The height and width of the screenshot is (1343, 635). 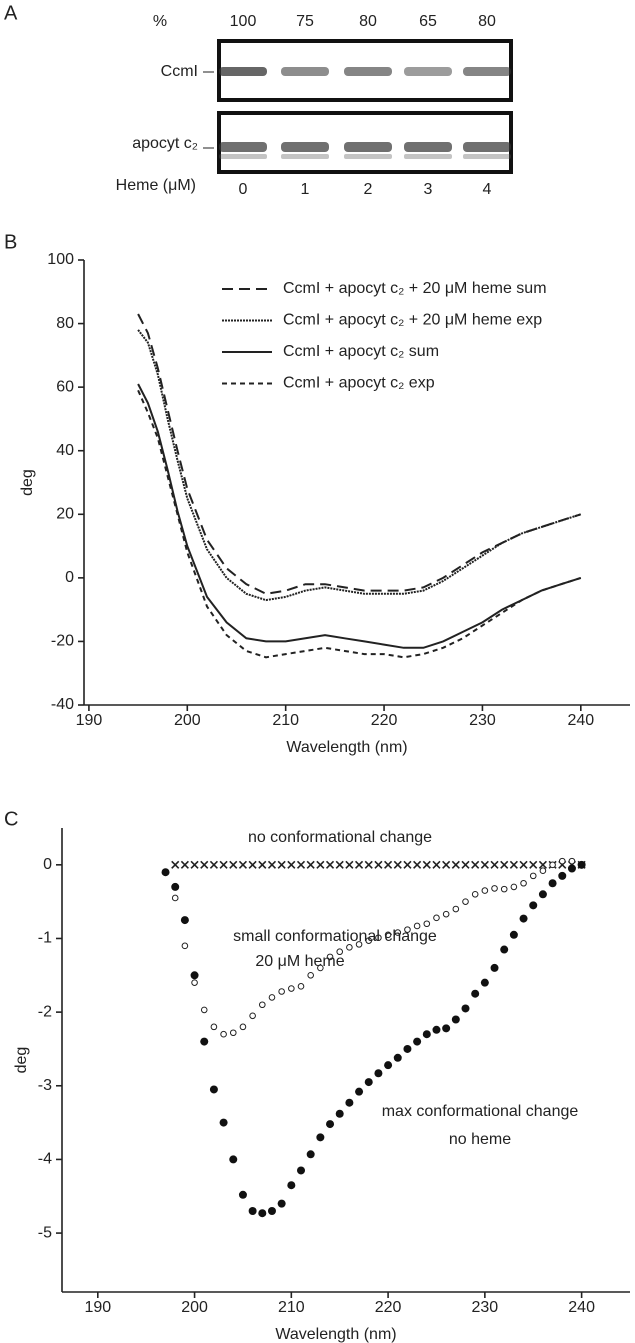 I want to click on x-tick-label: 220, so click(x=388, y=1307).